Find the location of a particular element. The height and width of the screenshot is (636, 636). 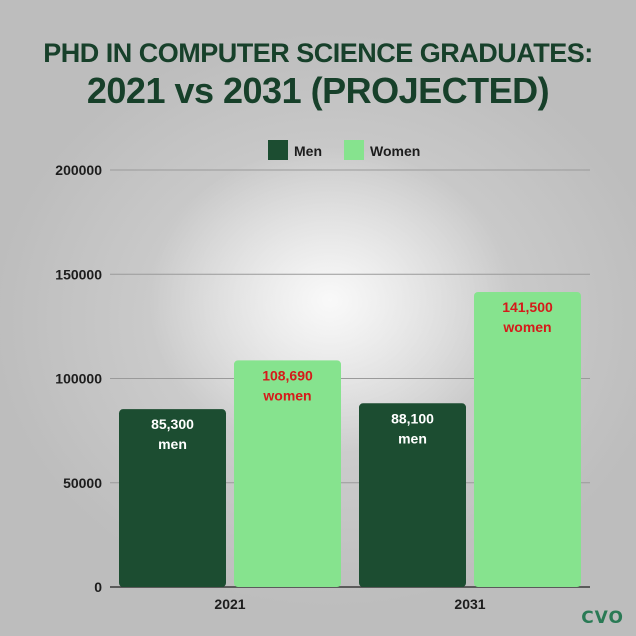

brand-logo: CVO is located at coordinates (602, 618).